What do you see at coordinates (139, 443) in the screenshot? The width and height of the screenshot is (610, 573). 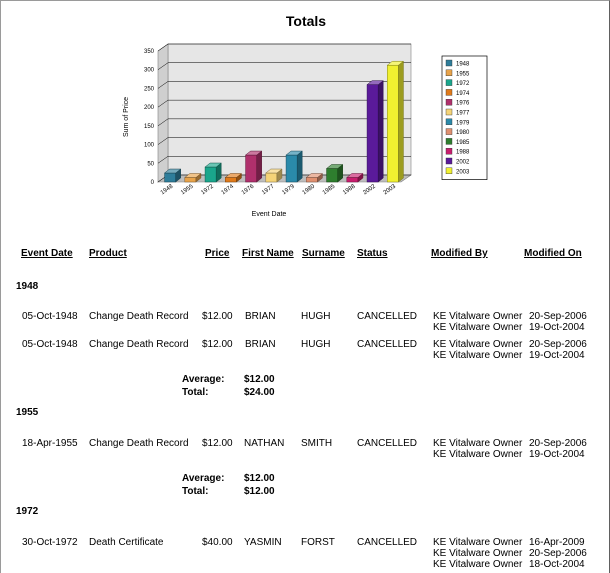 I see `product-cell: Change Death Record` at bounding box center [139, 443].